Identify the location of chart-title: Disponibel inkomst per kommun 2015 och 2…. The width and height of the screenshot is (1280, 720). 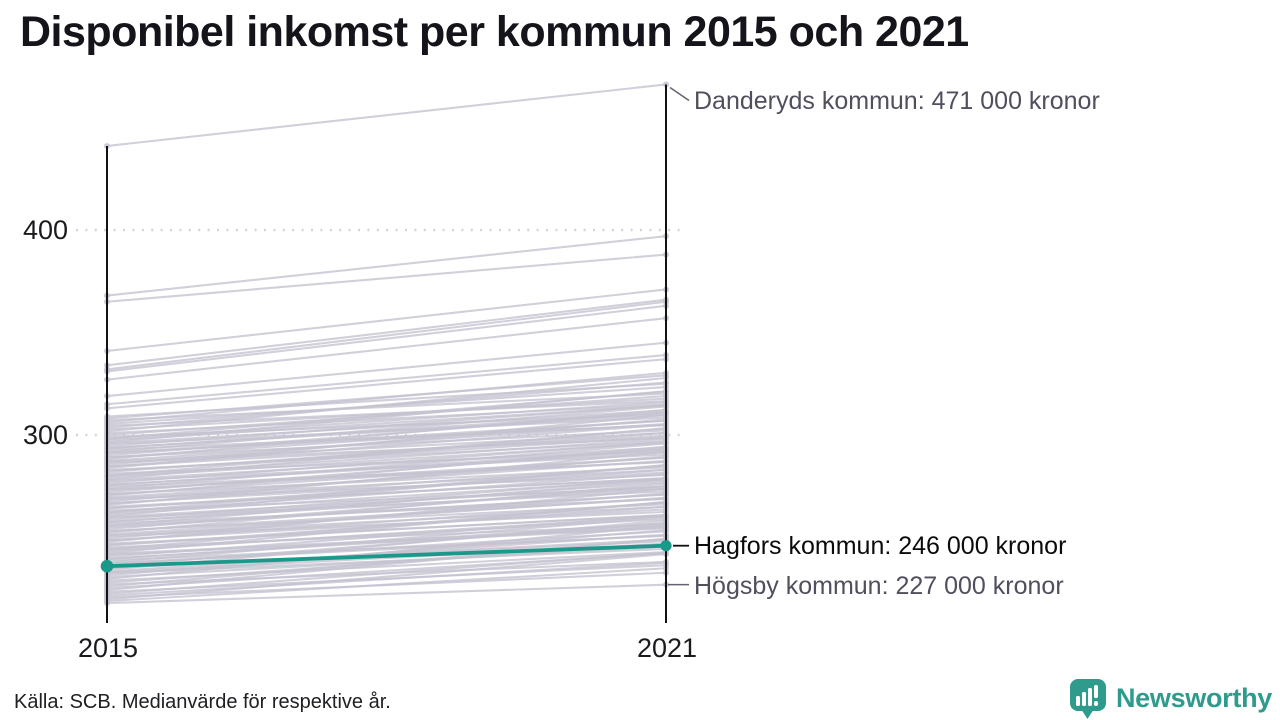
(494, 32).